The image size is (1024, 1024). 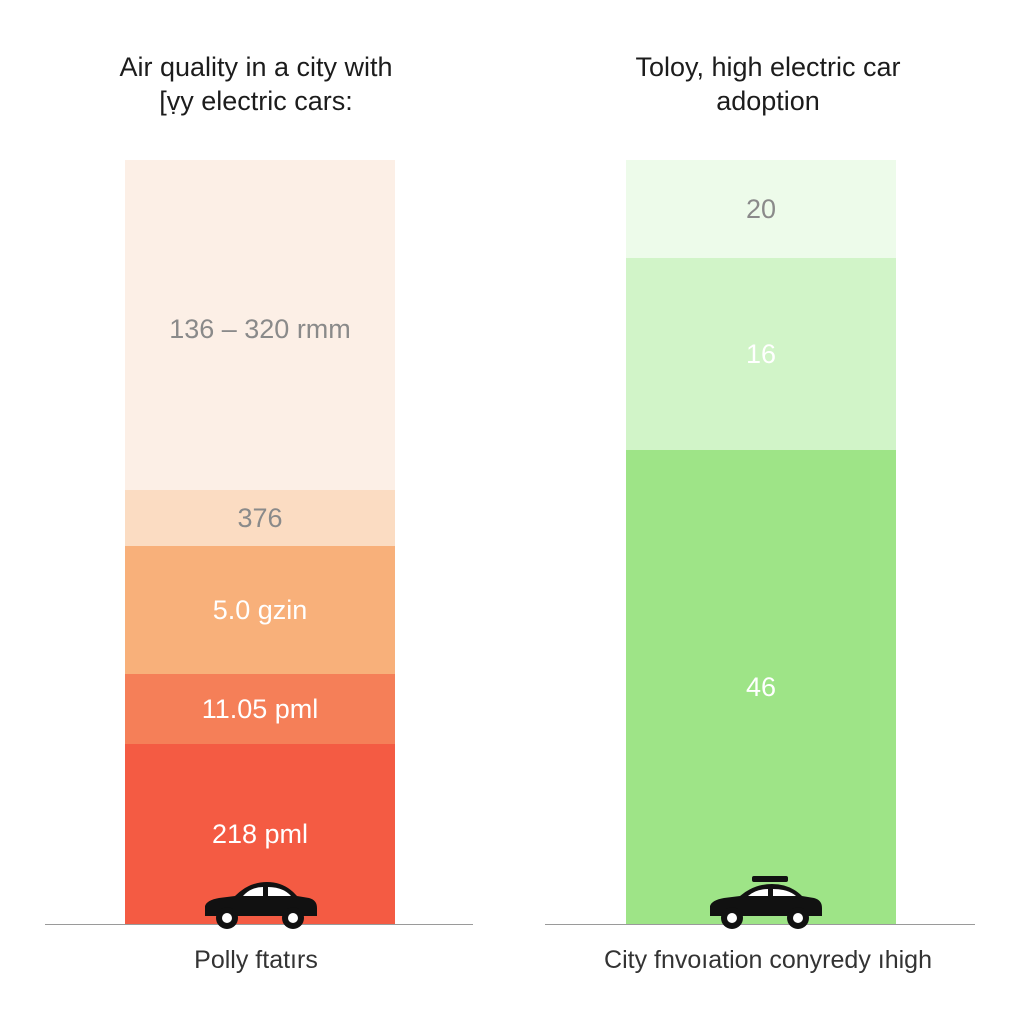 I want to click on x-label-right: City fnvoıation conyredy ıhigh, so click(x=768, y=960).